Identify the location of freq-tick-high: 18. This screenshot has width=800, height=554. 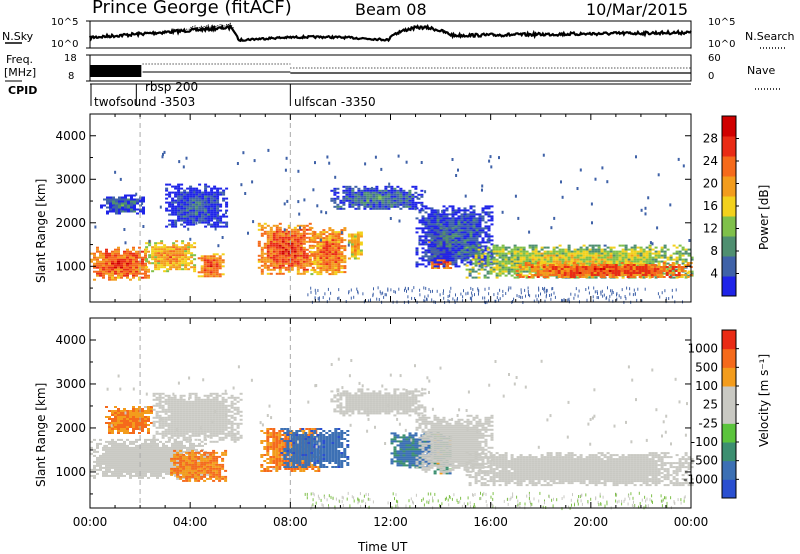
(70, 58).